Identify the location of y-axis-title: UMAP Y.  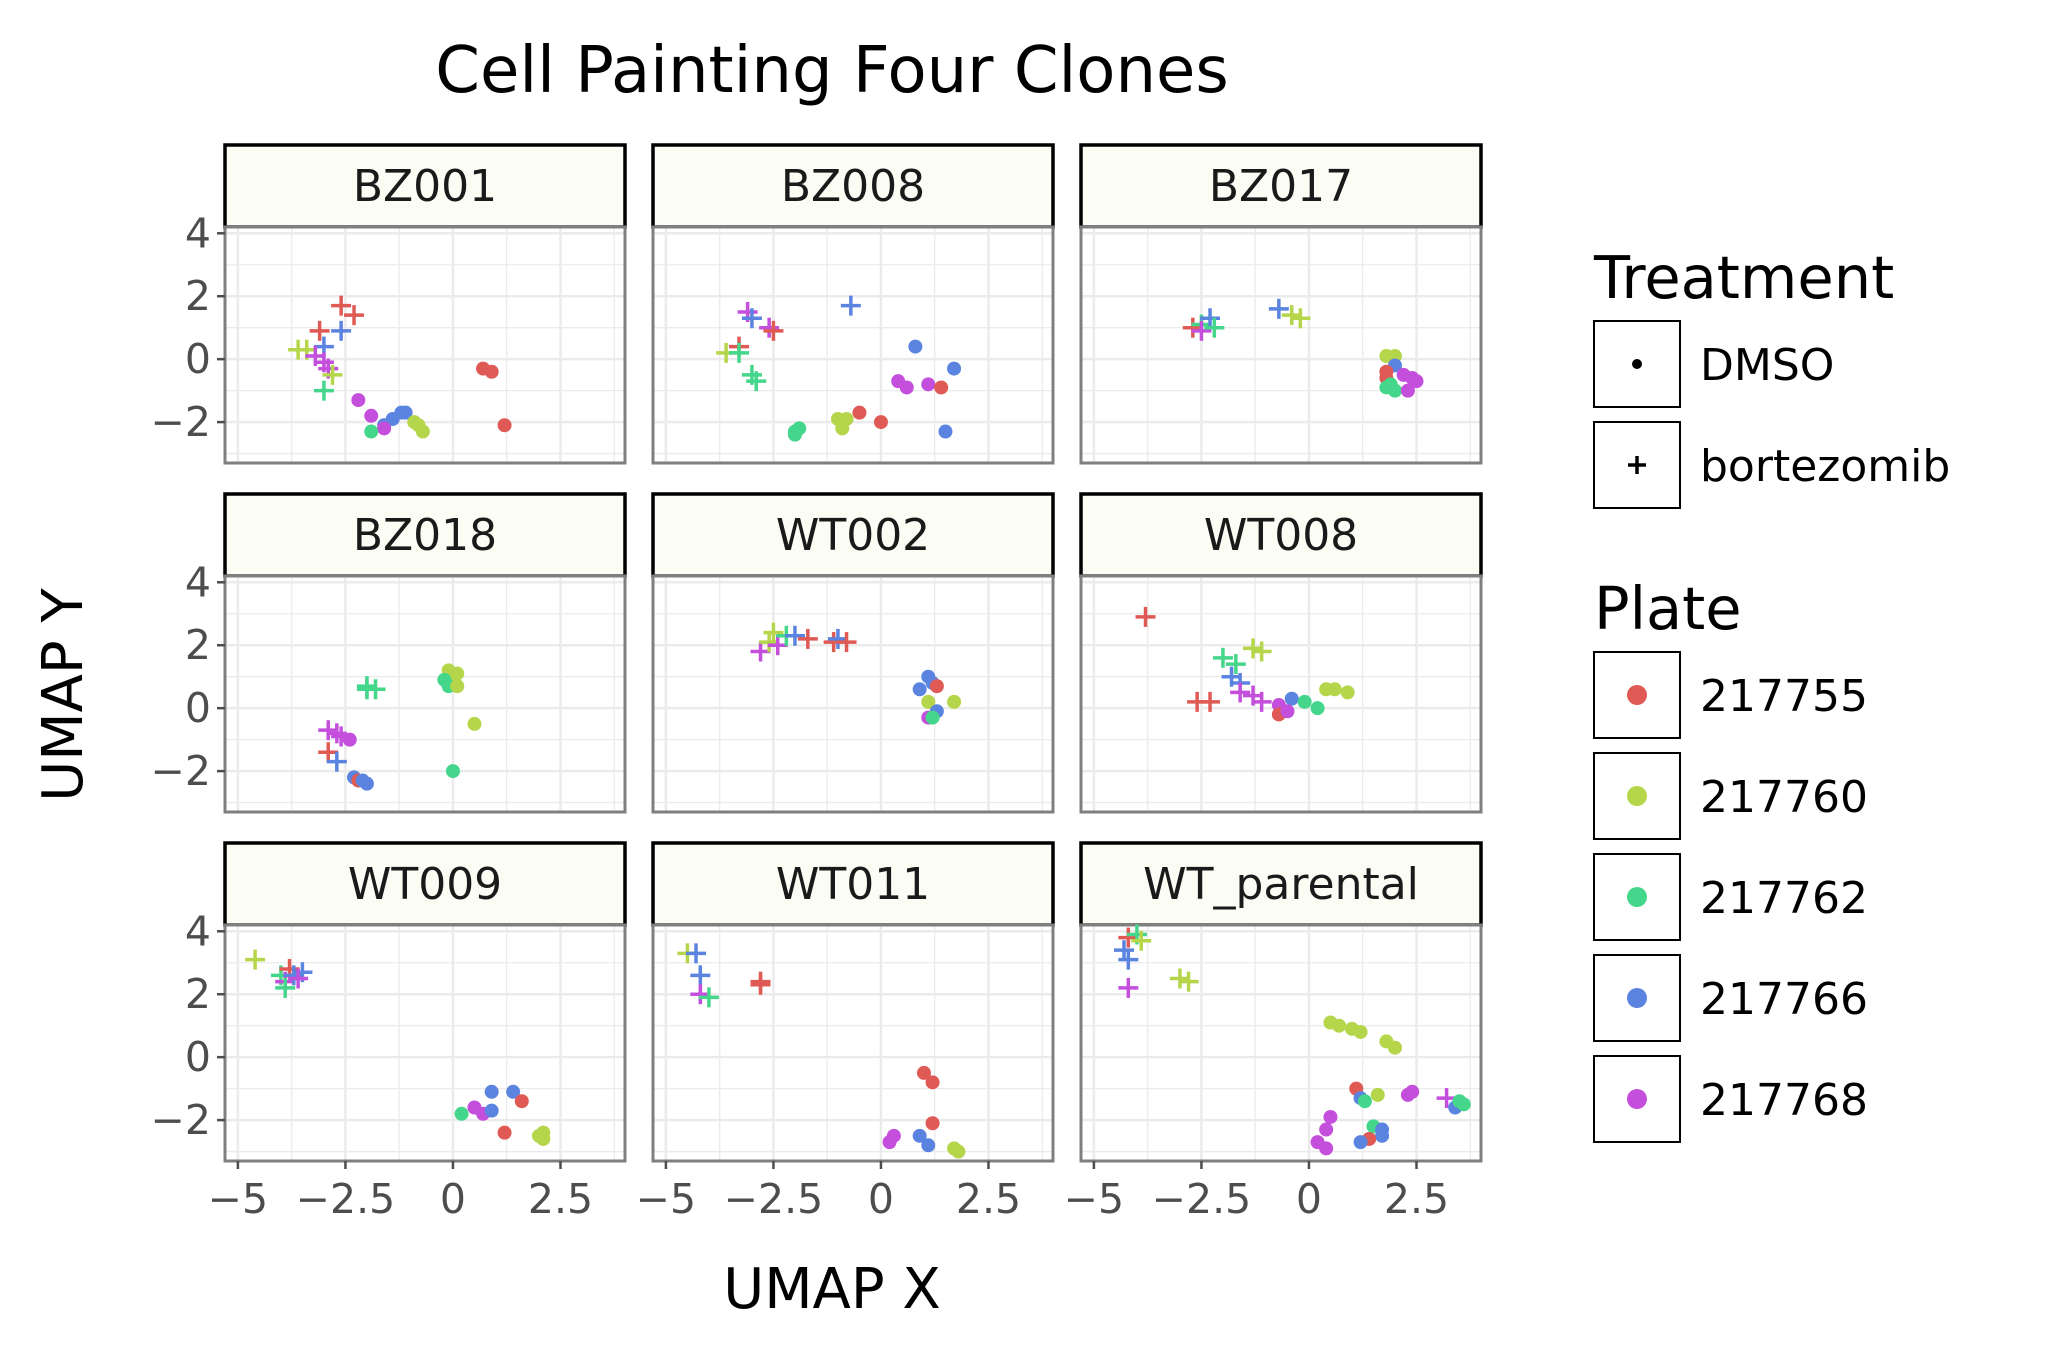
(63, 695).